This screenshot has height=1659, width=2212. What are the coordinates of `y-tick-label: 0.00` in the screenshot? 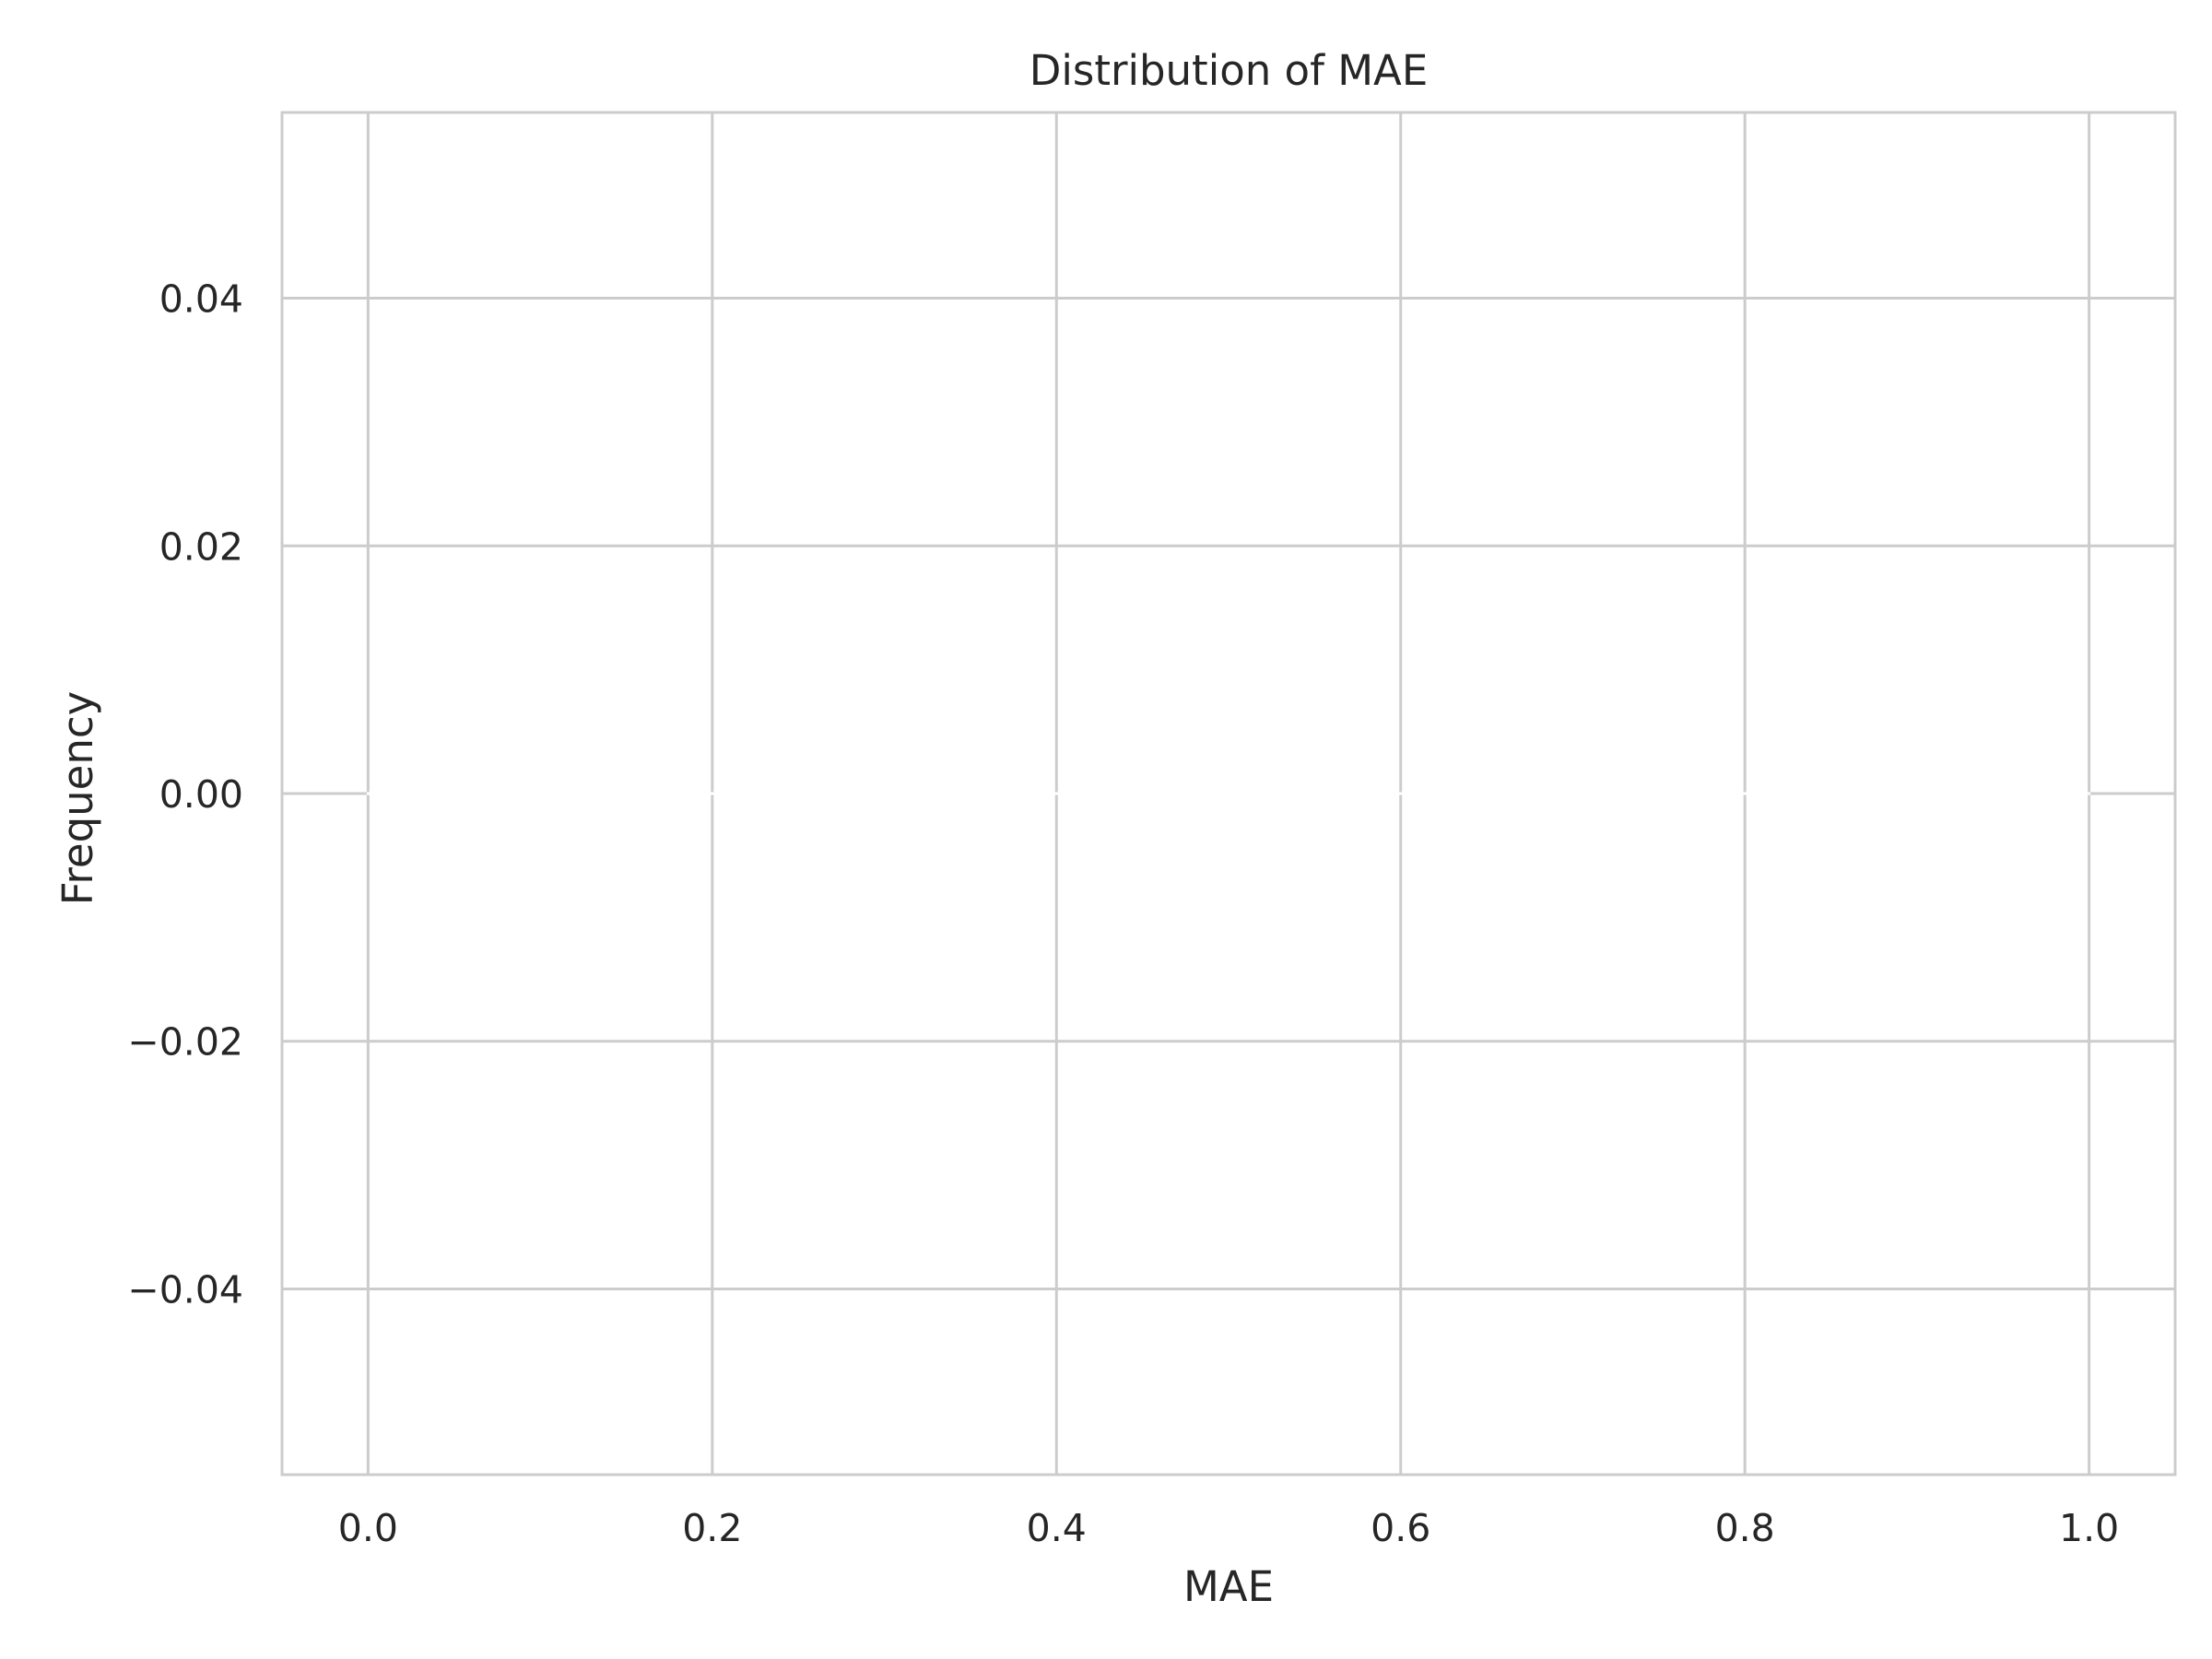 It's located at (201, 794).